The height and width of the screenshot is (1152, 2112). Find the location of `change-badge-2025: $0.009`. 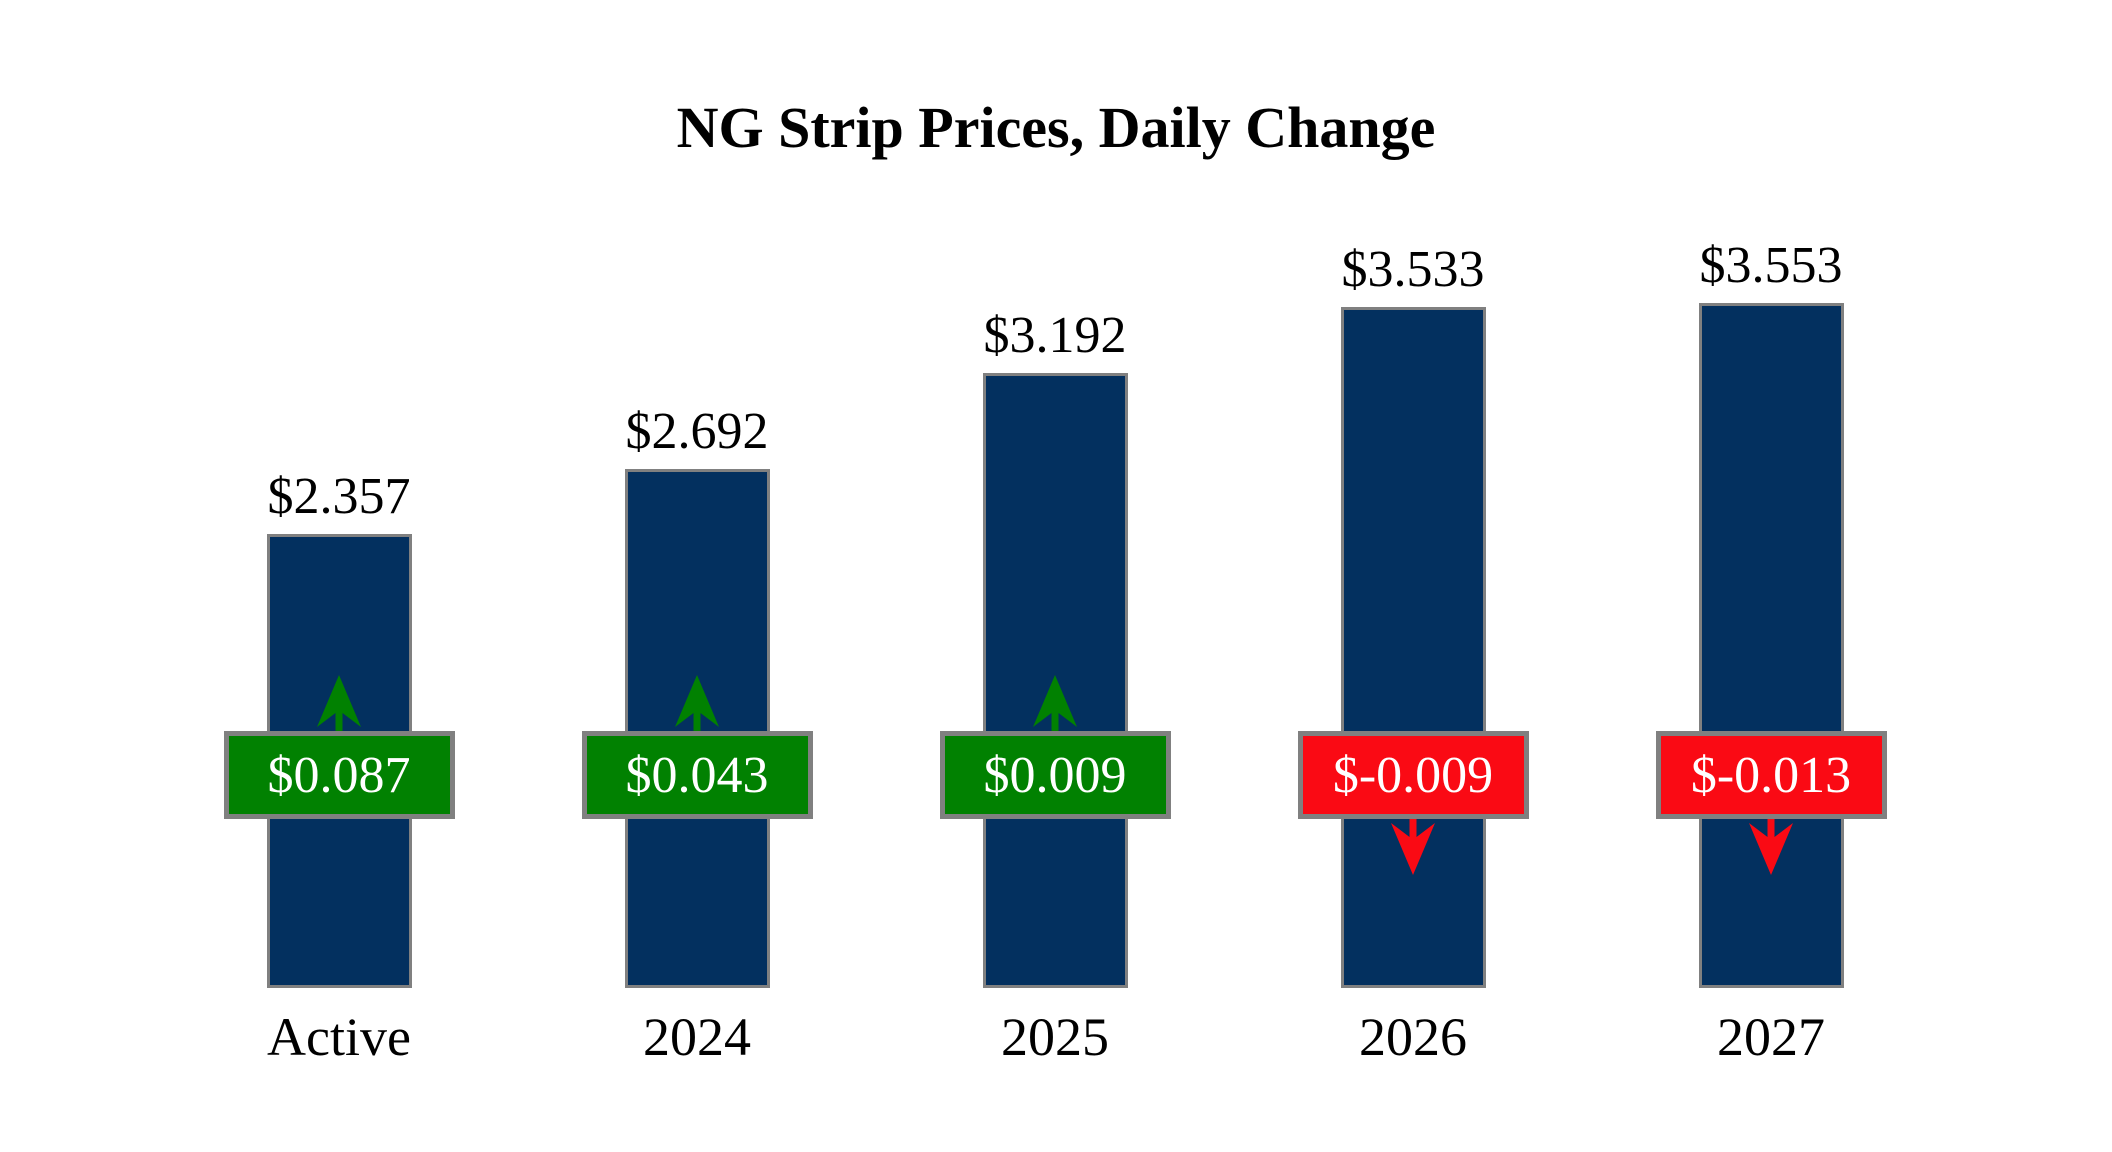

change-badge-2025: $0.009 is located at coordinates (1055, 775).